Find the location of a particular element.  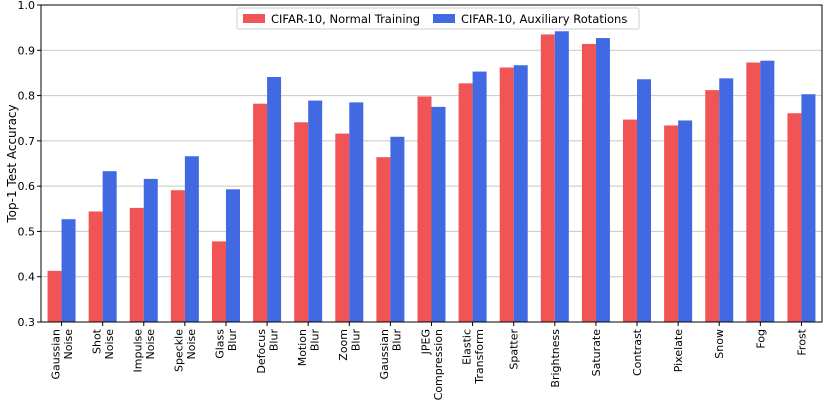

x-tick-label: JPEG Compression is located at coordinates (432, 364).